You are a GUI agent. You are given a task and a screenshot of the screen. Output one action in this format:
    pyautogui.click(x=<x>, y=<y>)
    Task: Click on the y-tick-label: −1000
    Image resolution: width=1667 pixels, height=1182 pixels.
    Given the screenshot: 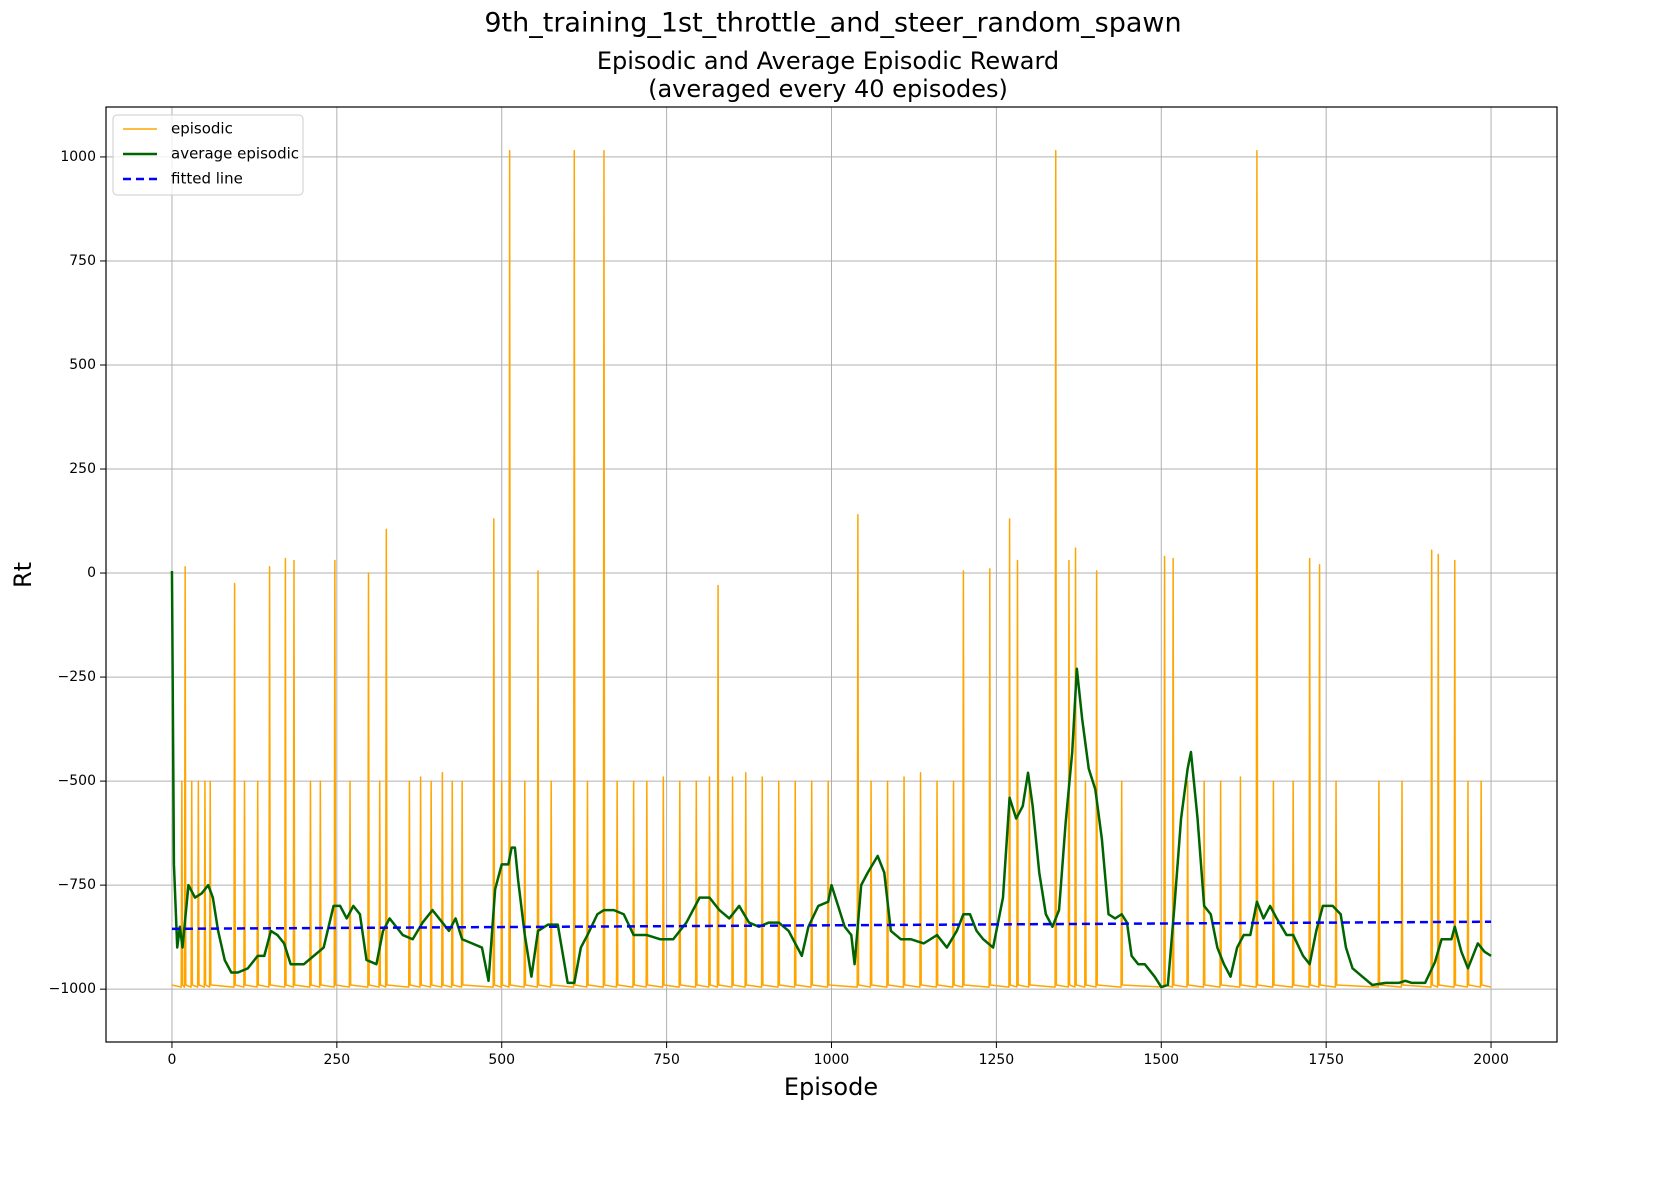 What is the action you would take?
    pyautogui.click(x=72, y=989)
    